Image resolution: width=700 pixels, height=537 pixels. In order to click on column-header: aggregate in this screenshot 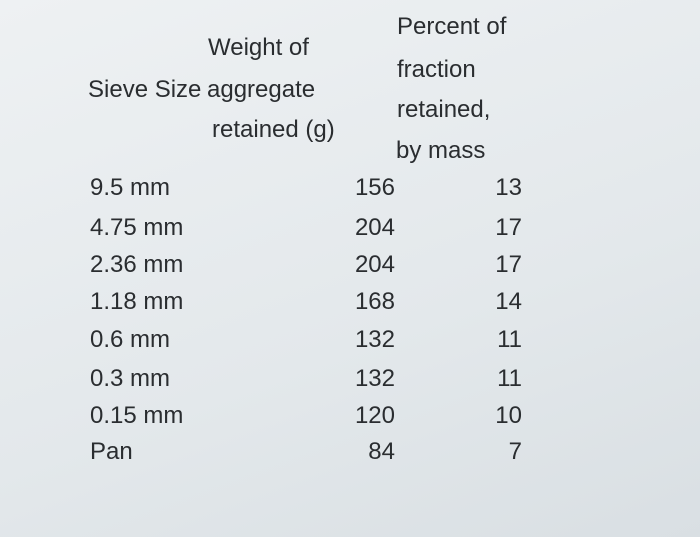, I will do `click(261, 89)`.